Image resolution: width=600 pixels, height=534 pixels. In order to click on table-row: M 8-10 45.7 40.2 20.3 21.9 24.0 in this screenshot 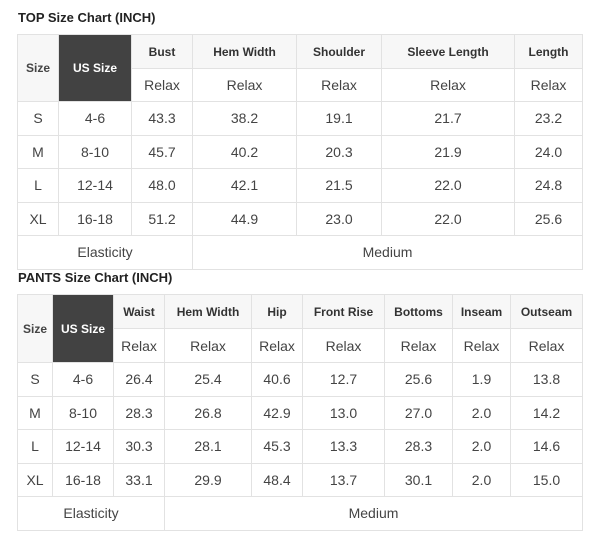, I will do `click(300, 151)`.